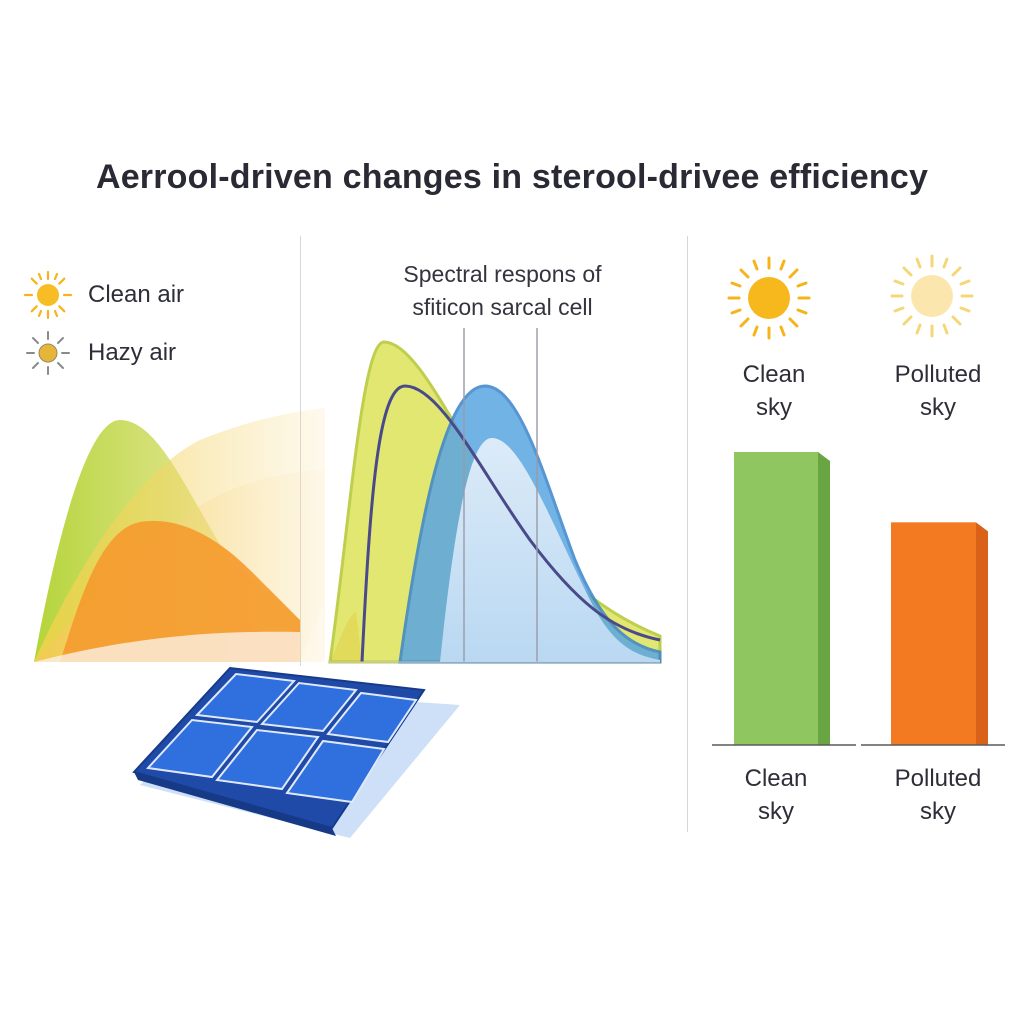 The image size is (1024, 1024). I want to click on irradiance-wave-base, so click(167, 646).